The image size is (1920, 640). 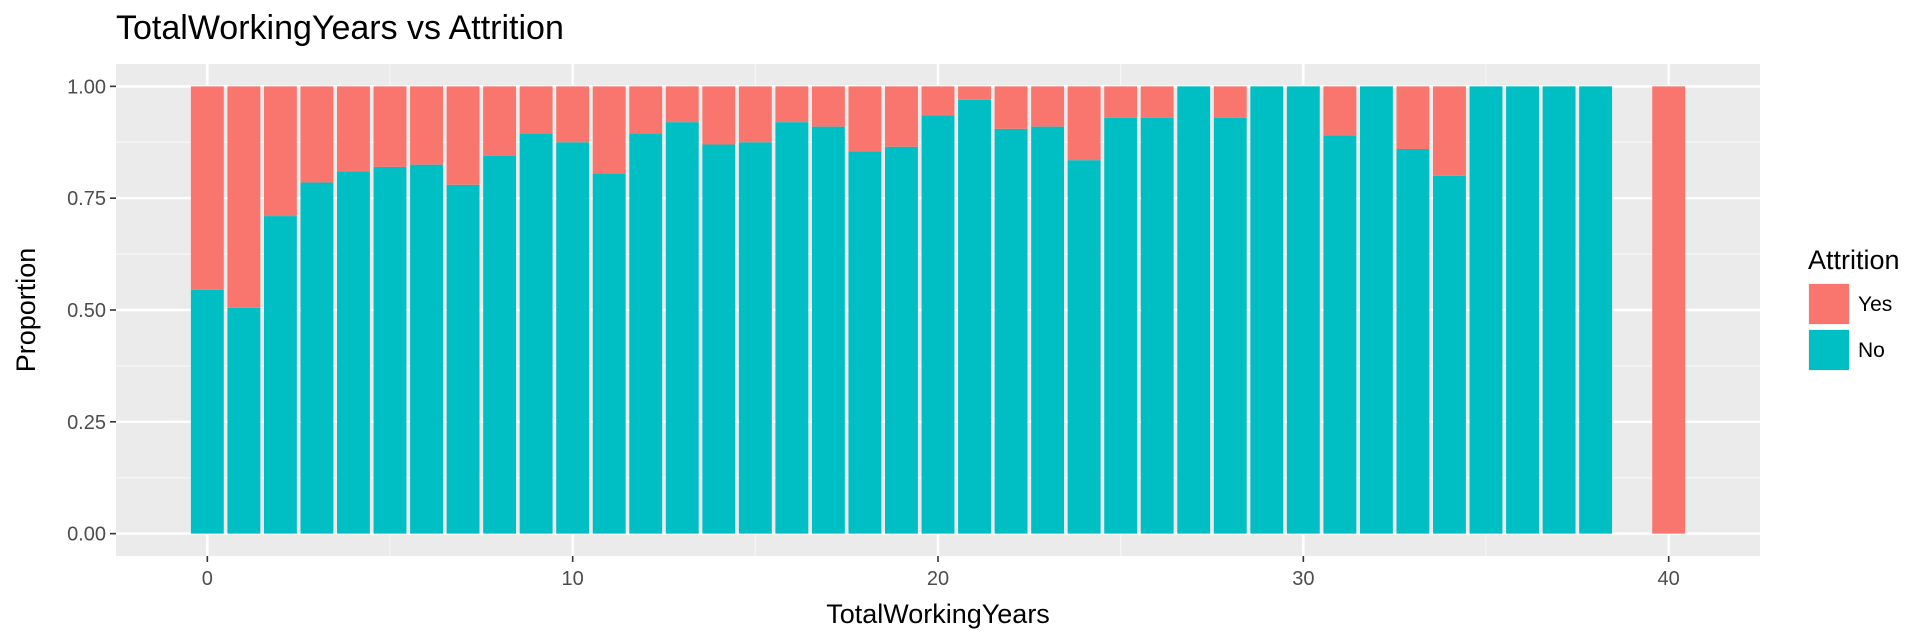 I want to click on legend-key-yes, so click(x=1829, y=304).